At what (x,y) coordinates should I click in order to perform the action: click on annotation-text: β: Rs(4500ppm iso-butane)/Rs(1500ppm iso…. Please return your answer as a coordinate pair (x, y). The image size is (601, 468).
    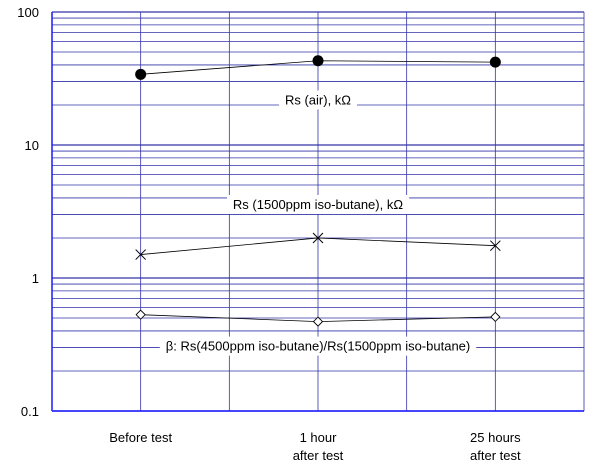
    Looking at the image, I should click on (318, 346).